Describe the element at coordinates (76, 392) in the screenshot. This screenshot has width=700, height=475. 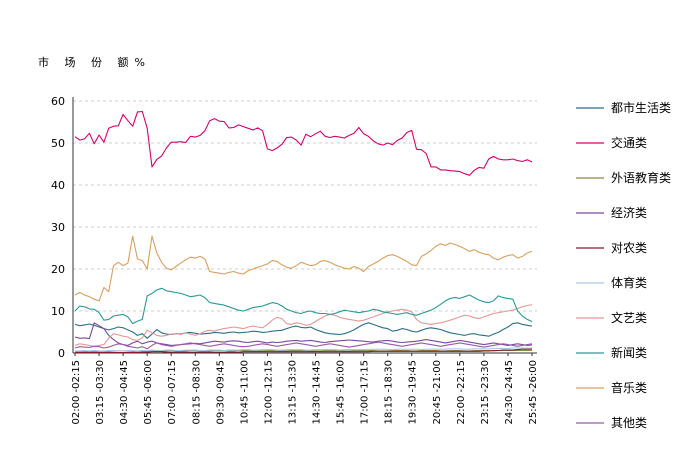
I see `x-tick-label: 02:00 -02:15` at that location.